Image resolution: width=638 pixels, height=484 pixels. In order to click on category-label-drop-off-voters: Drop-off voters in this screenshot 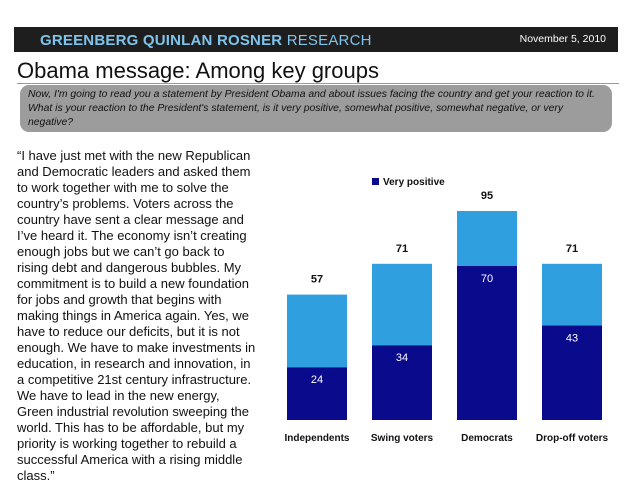, I will do `click(572, 438)`.